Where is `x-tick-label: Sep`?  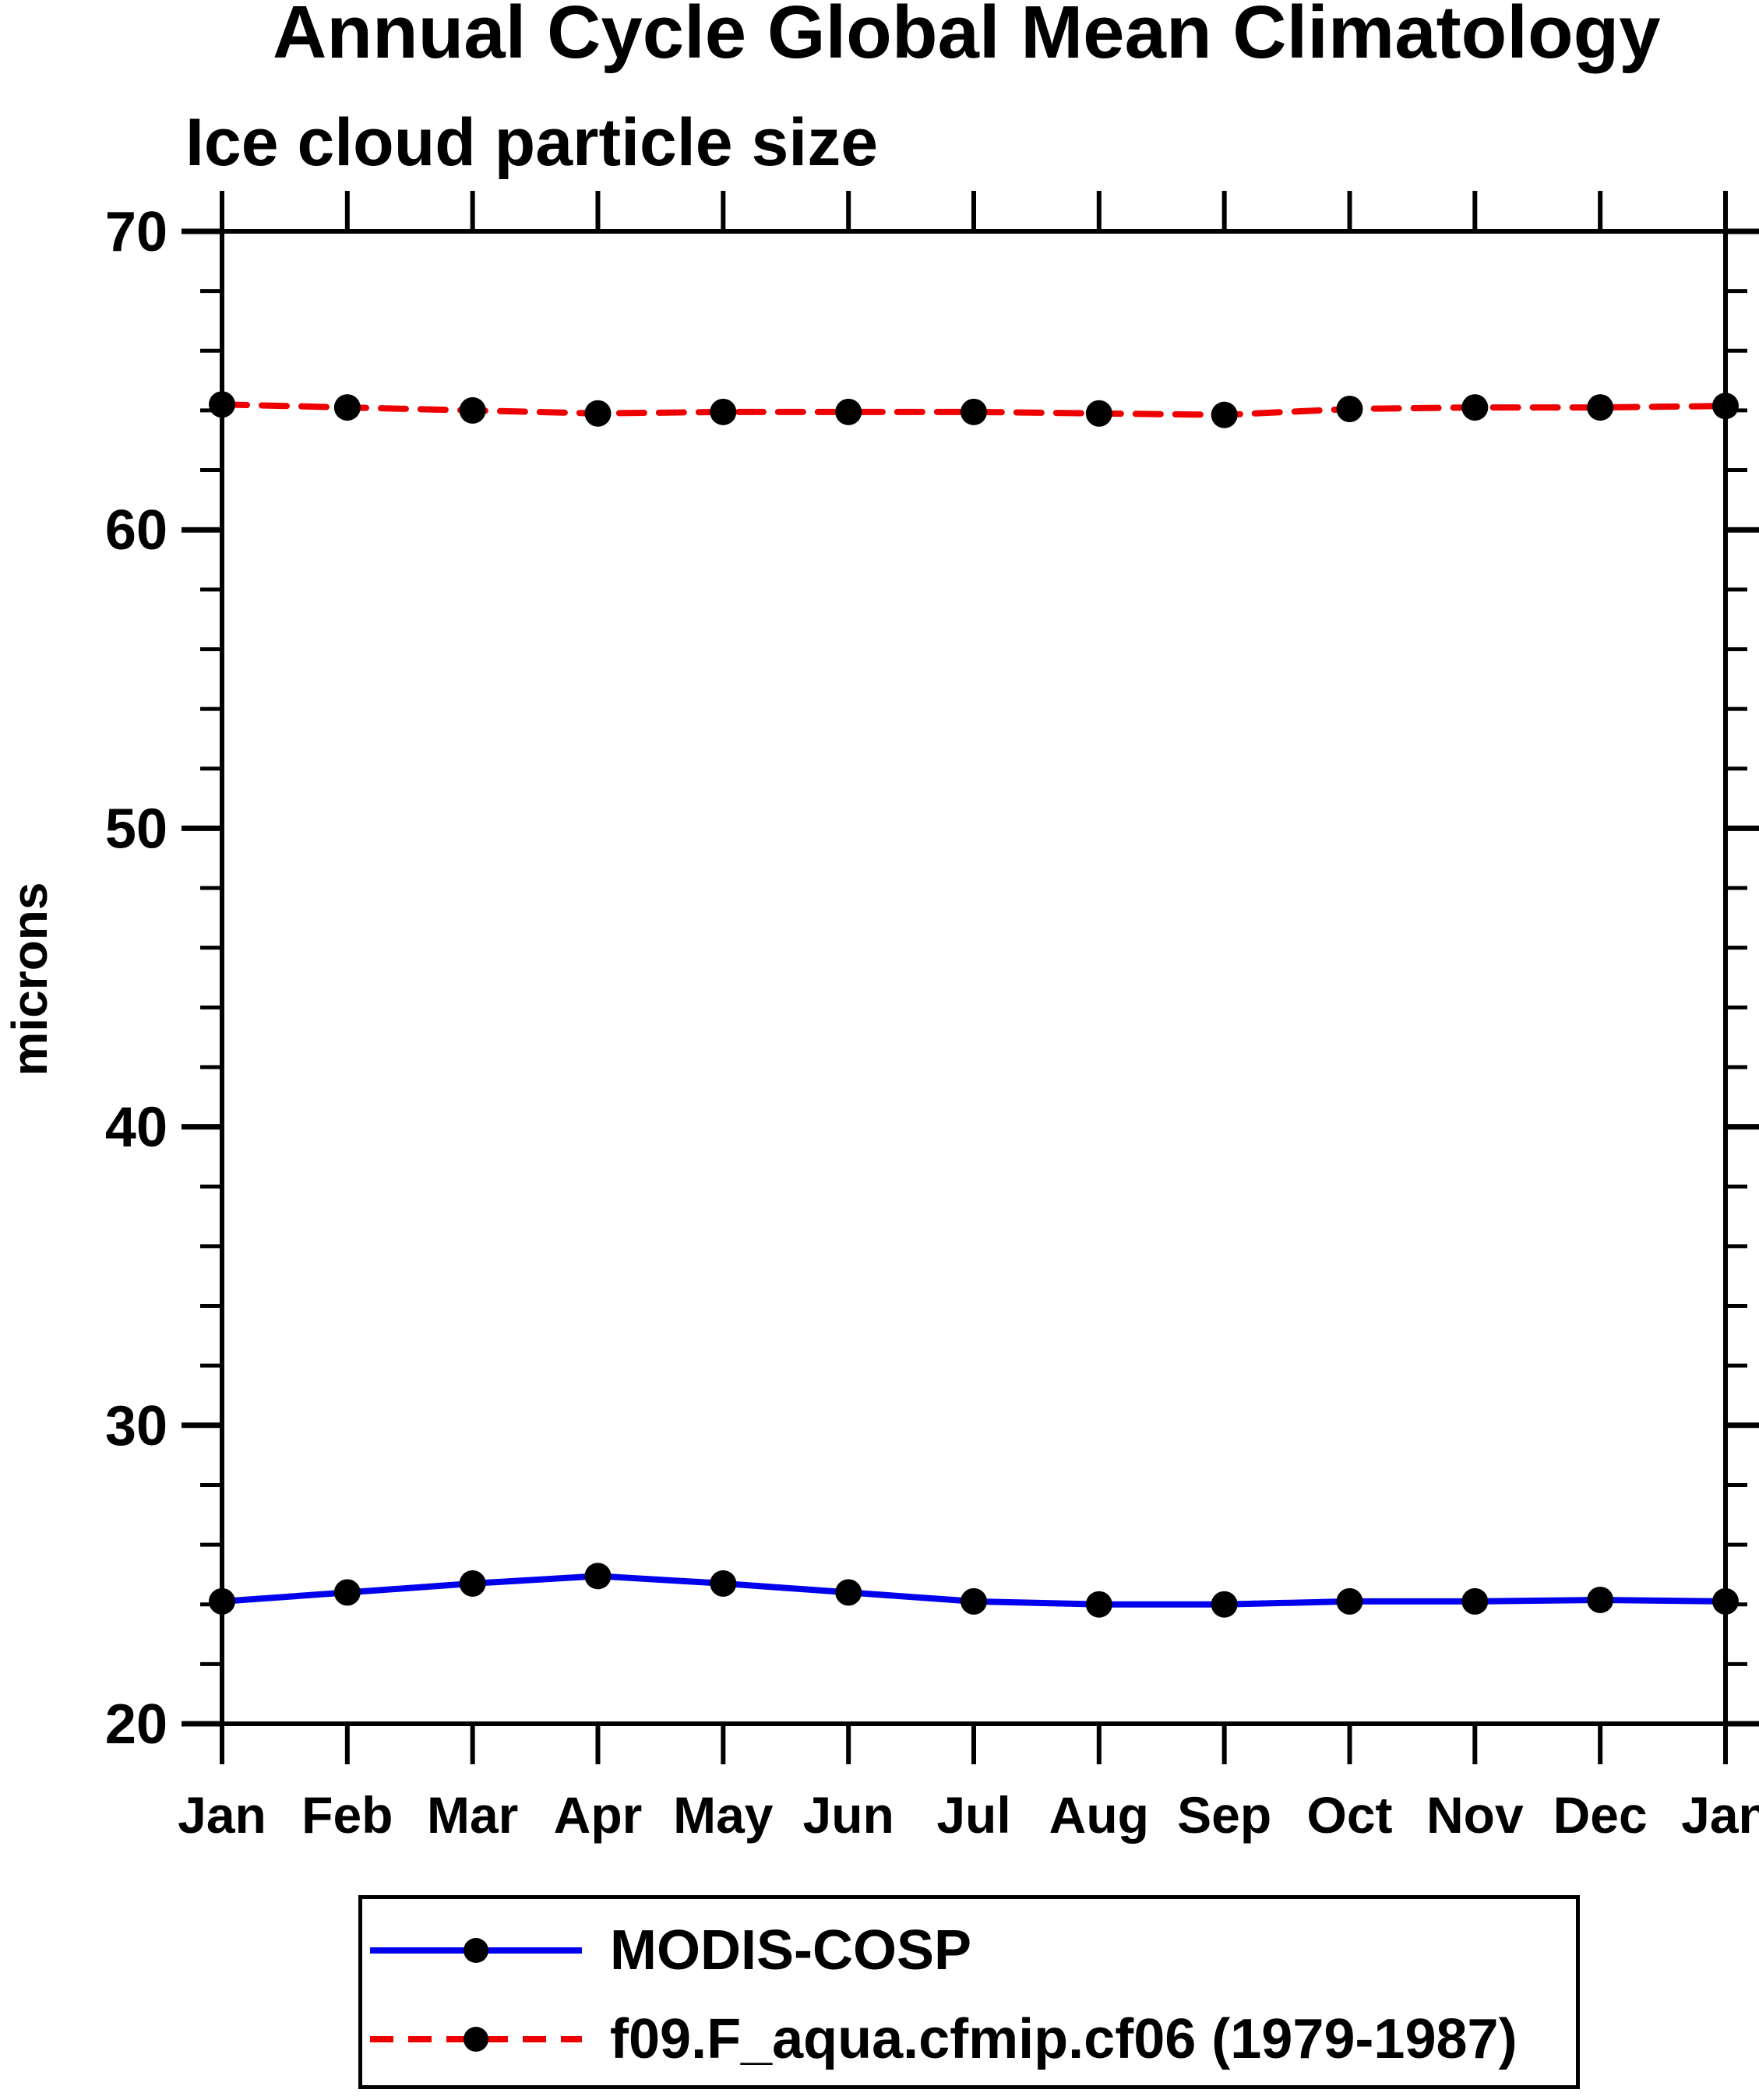
x-tick-label: Sep is located at coordinates (1224, 1815).